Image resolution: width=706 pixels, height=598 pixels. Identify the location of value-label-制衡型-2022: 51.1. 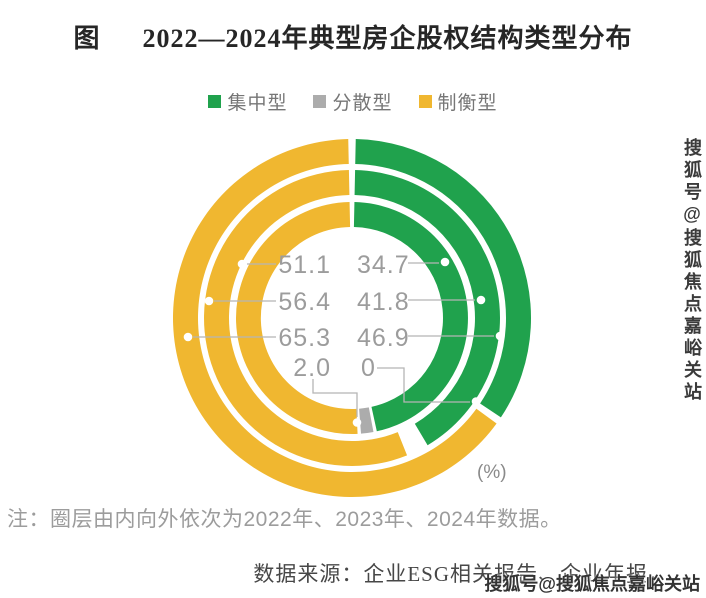
(304, 265).